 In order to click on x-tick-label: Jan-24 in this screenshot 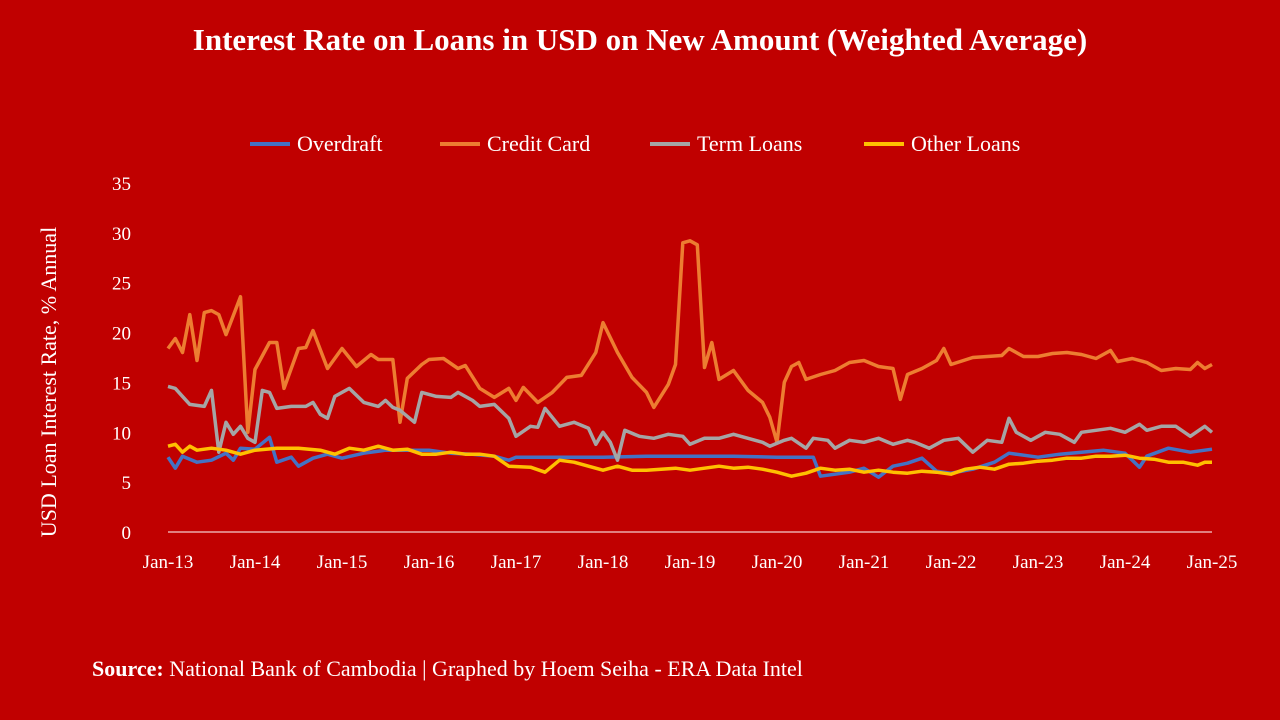, I will do `click(1125, 562)`.